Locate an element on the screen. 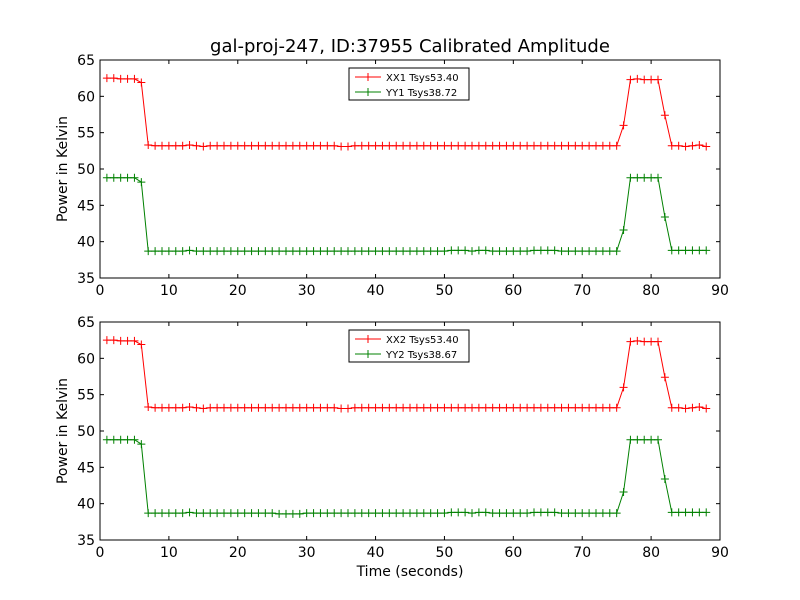 The width and height of the screenshot is (800, 600). legend: XX2 Tsys53.40 YY2 Tsys38.67 is located at coordinates (409, 346).